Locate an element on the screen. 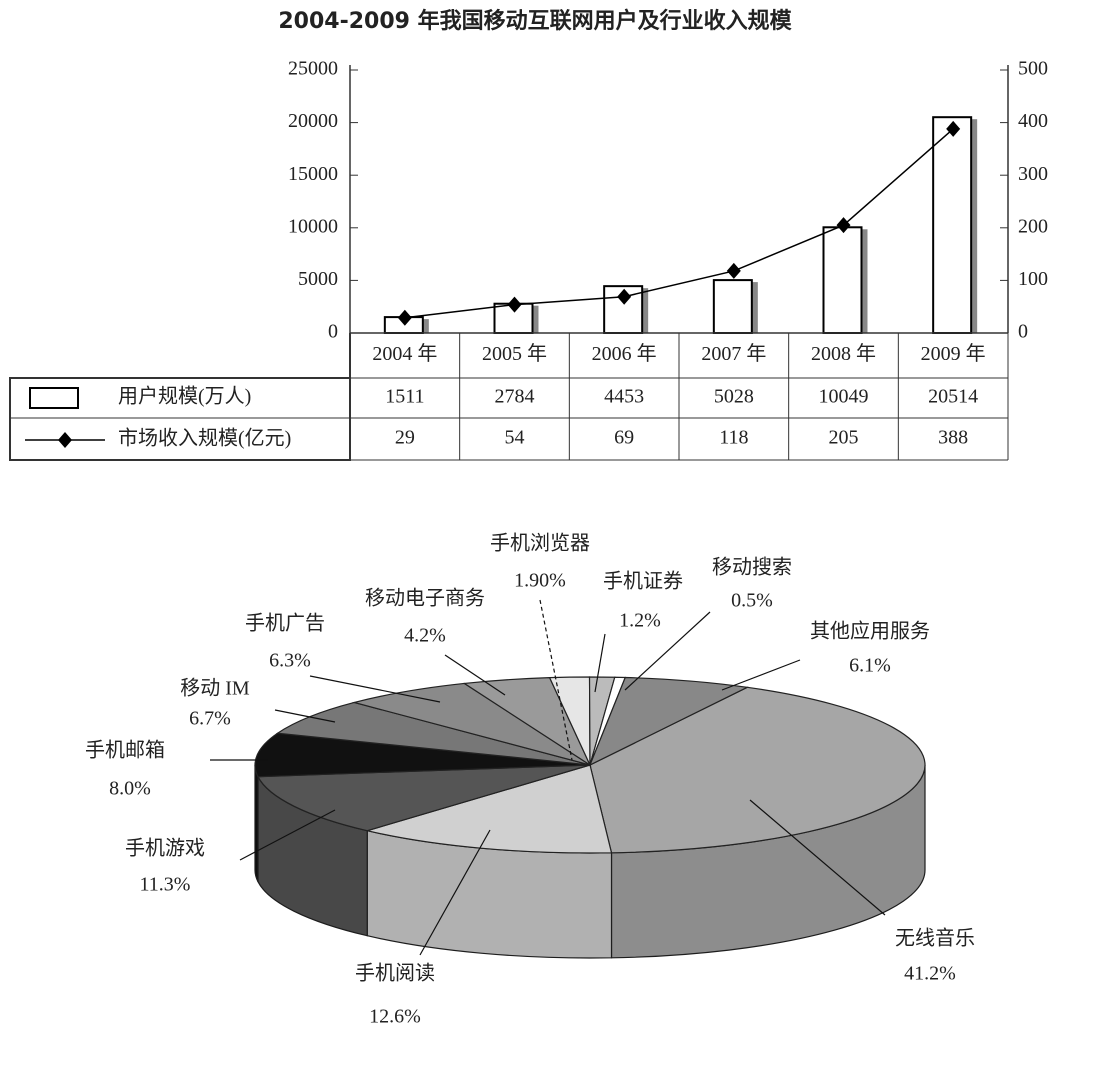 The width and height of the screenshot is (1096, 1070). table-value: 388 is located at coordinates (953, 438).